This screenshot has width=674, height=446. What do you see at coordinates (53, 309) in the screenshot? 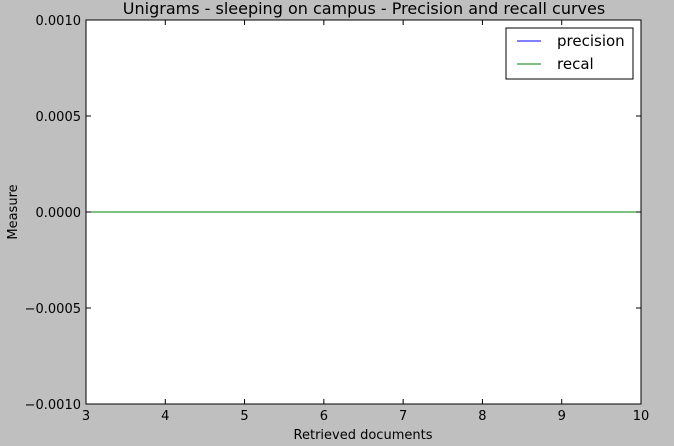
I see `y-tick-label: −0.0005` at bounding box center [53, 309].